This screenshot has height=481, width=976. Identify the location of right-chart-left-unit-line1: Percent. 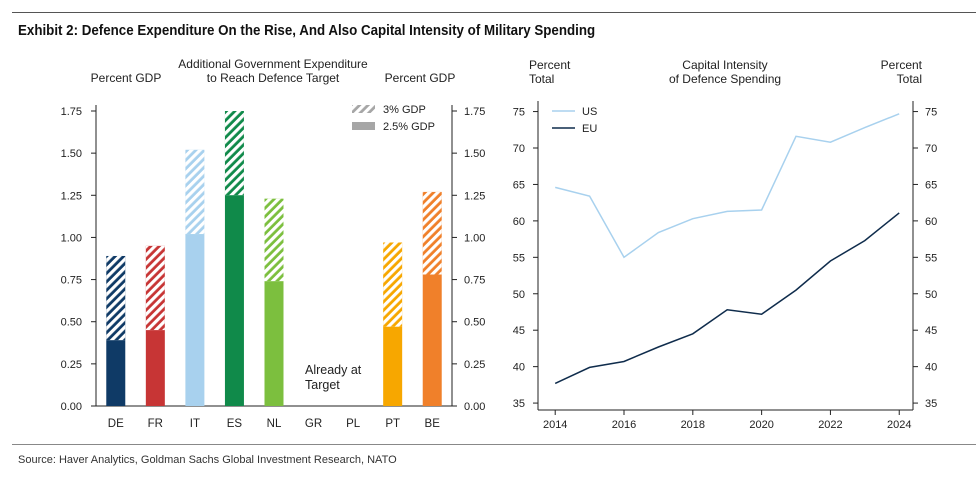
(550, 65).